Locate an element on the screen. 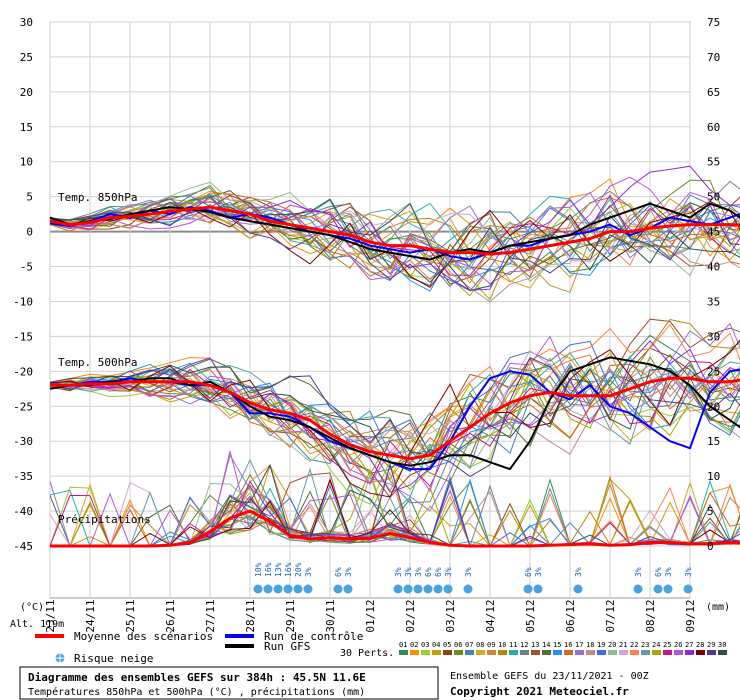  x-tick-label: 04/12 is located at coordinates (490, 615).